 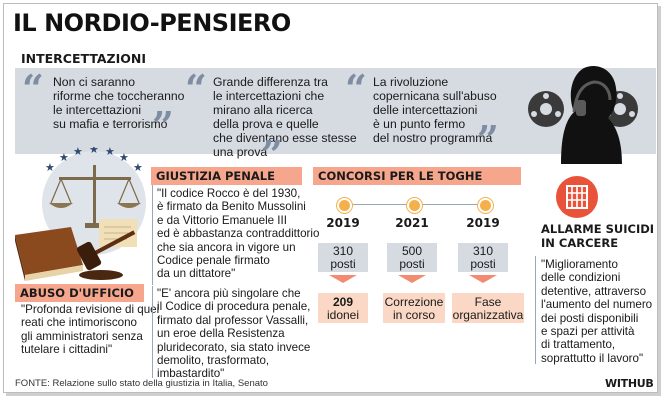 What do you see at coordinates (412, 257) in the screenshot?
I see `concorso-posts: 500 posti` at bounding box center [412, 257].